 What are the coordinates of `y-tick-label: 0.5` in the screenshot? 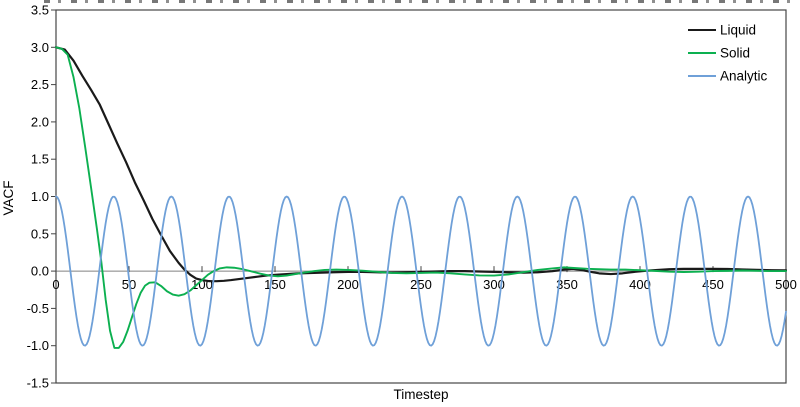 It's located at (40, 233).